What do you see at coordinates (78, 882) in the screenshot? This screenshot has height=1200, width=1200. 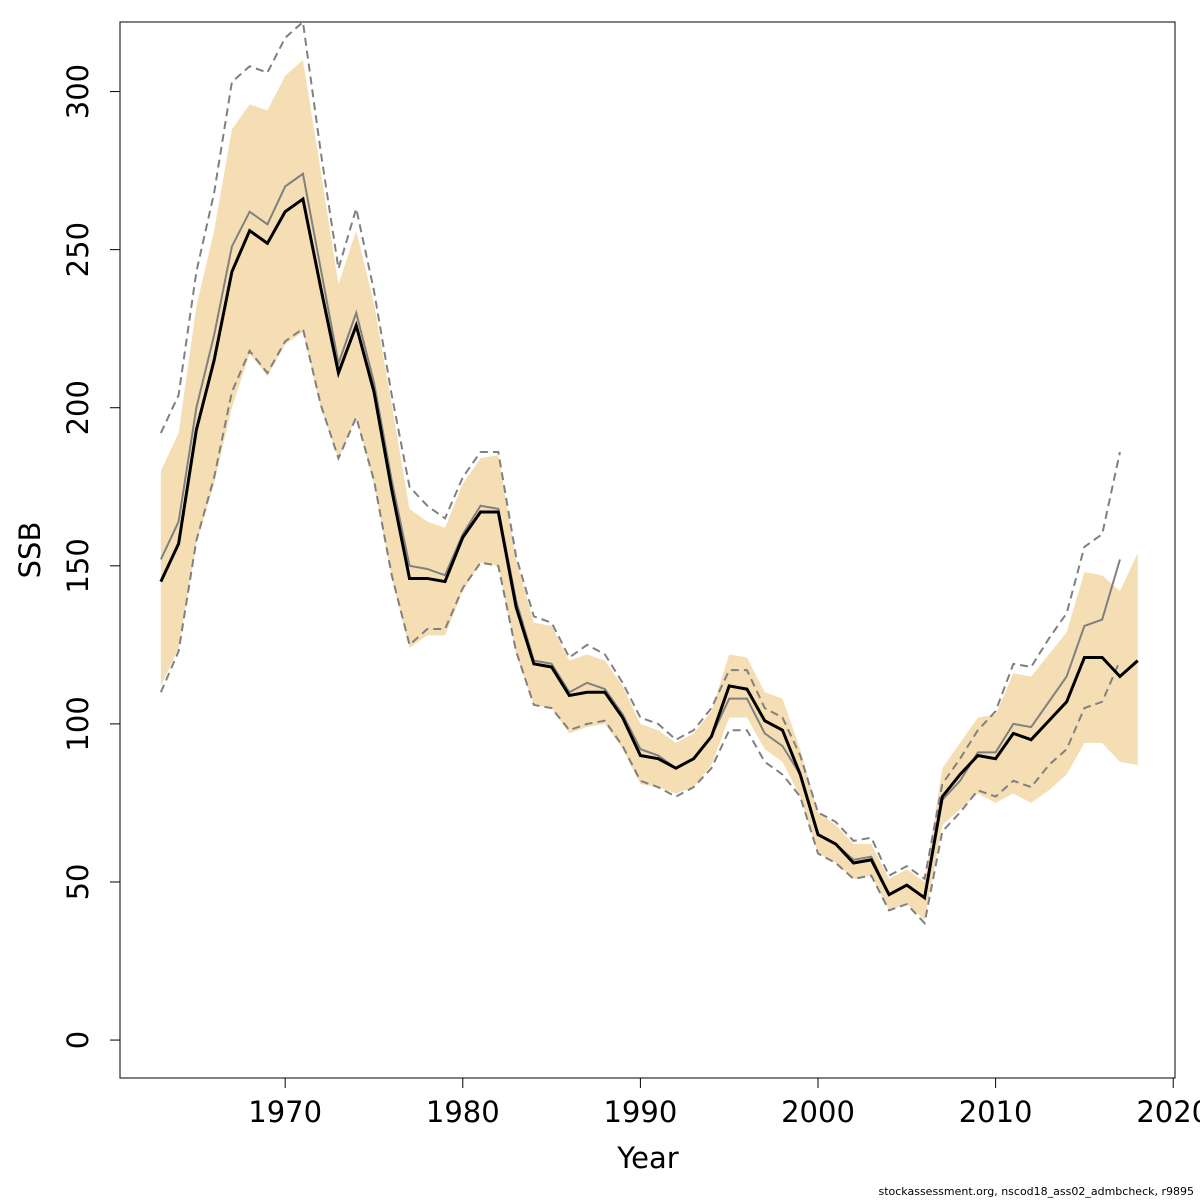 I see `y-tick-label: 50` at bounding box center [78, 882].